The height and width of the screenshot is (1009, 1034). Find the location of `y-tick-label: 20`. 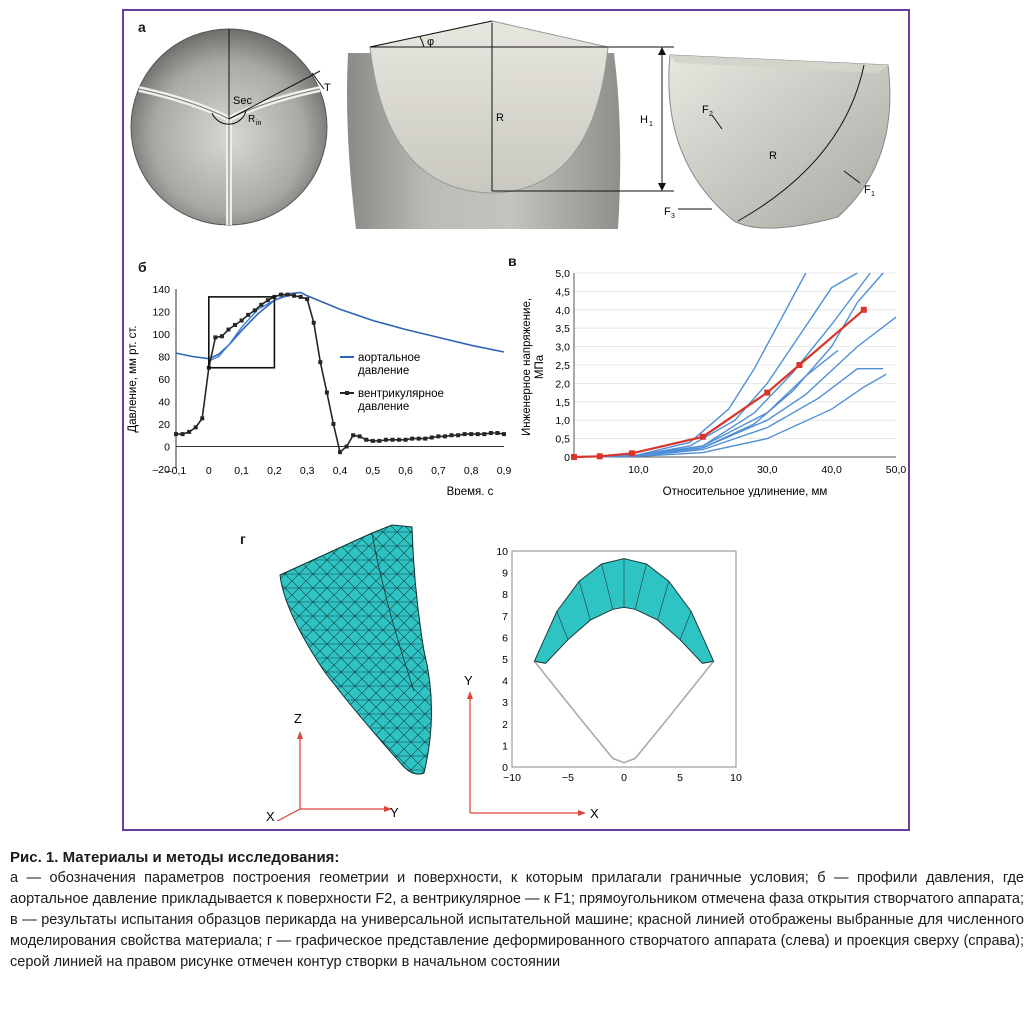

y-tick-label: 20 is located at coordinates (164, 425).